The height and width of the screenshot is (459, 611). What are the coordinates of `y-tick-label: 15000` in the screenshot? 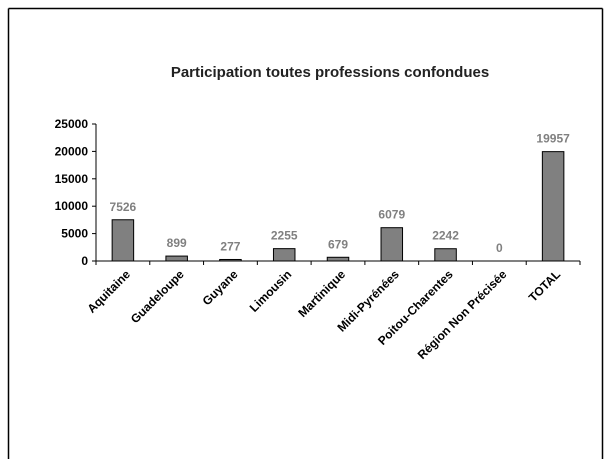 It's located at (72, 179).